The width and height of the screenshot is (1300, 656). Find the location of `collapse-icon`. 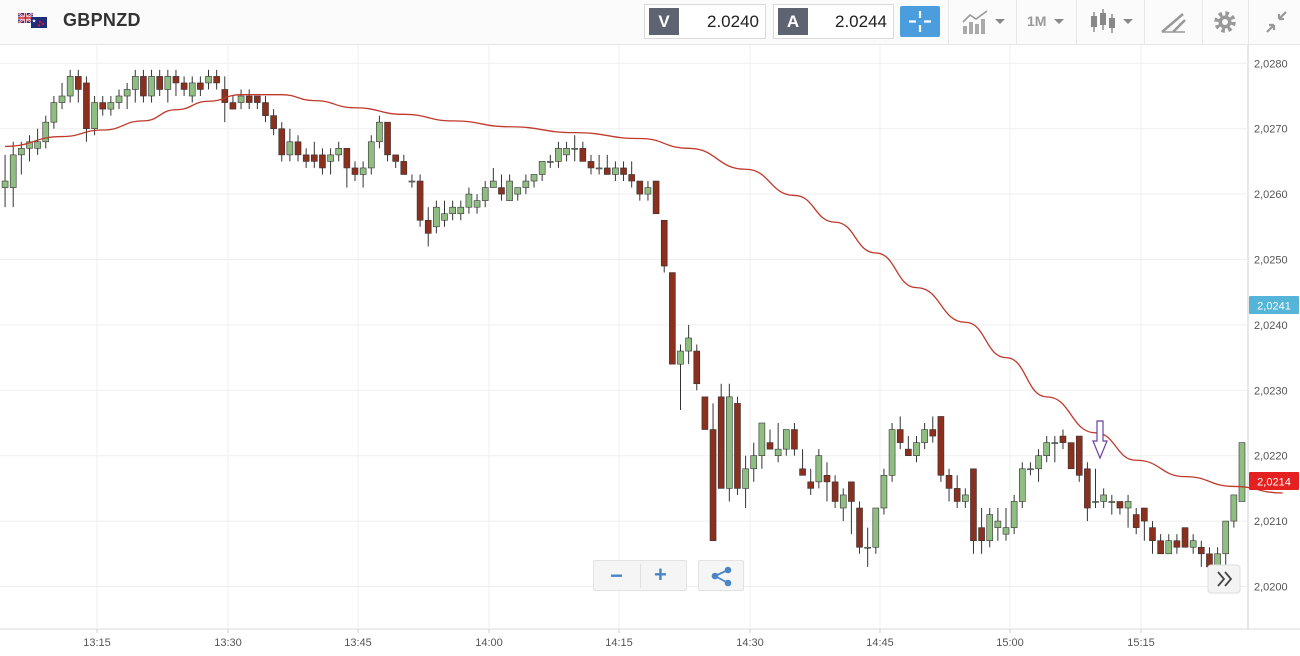

collapse-icon is located at coordinates (1276, 22).